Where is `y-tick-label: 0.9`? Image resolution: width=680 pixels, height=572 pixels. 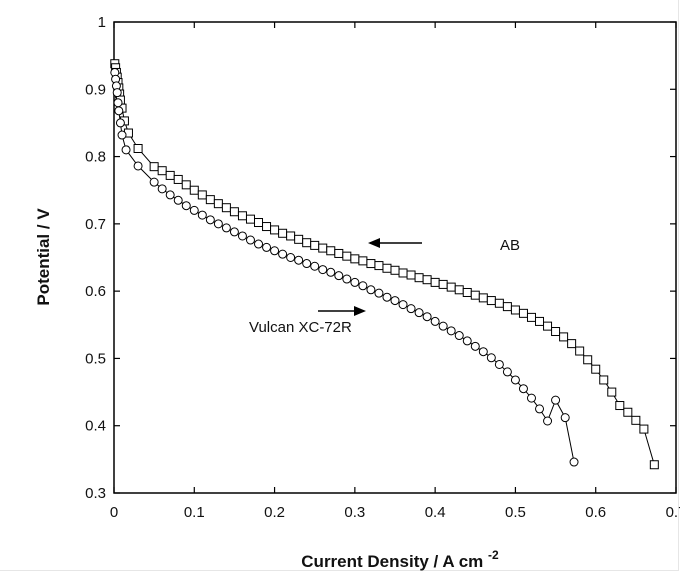 y-tick-label: 0.9 is located at coordinates (95, 89).